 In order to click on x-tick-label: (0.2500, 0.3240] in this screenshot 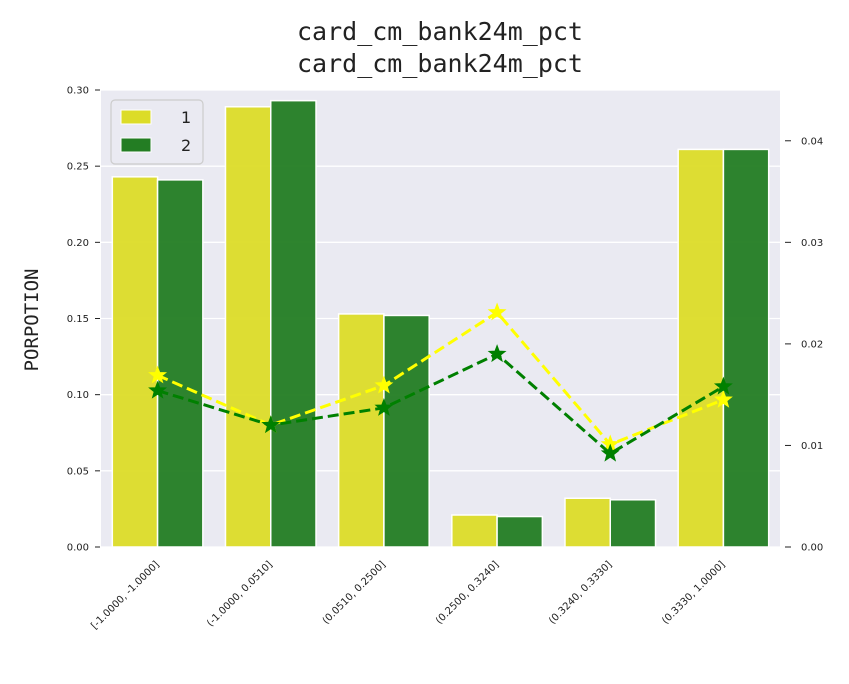, I will do `click(467, 592)`.